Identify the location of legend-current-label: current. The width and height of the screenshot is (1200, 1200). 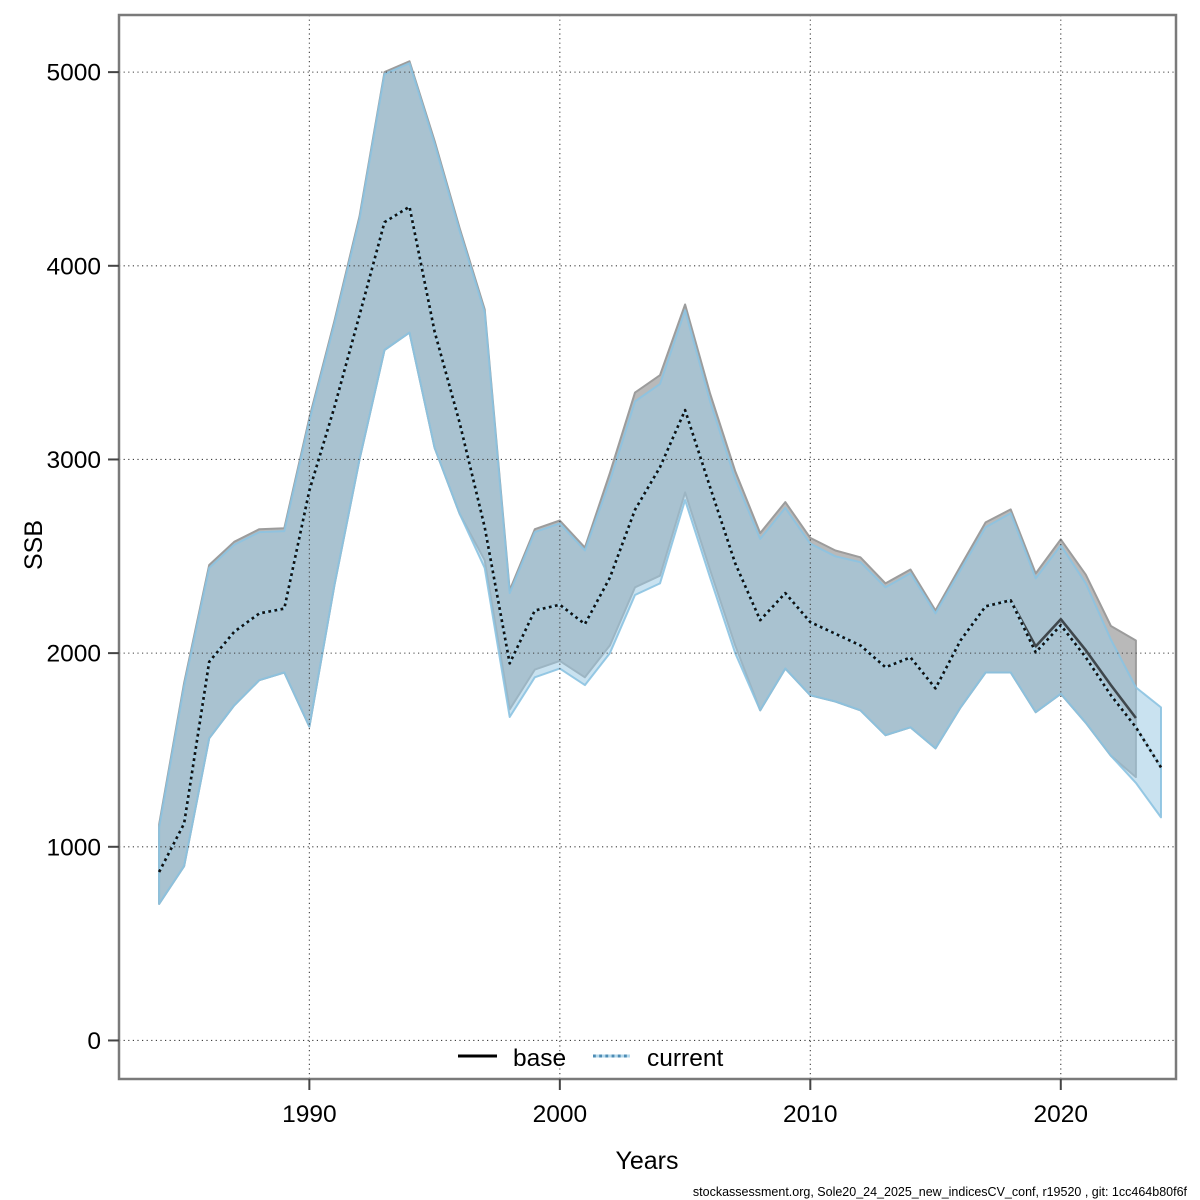
(685, 1058).